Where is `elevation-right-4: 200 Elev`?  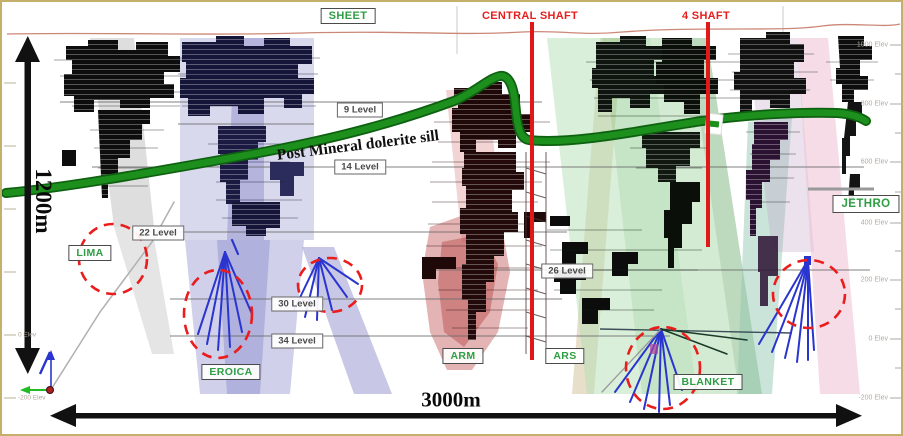
elevation-right-4: 200 Elev is located at coordinates (874, 280).